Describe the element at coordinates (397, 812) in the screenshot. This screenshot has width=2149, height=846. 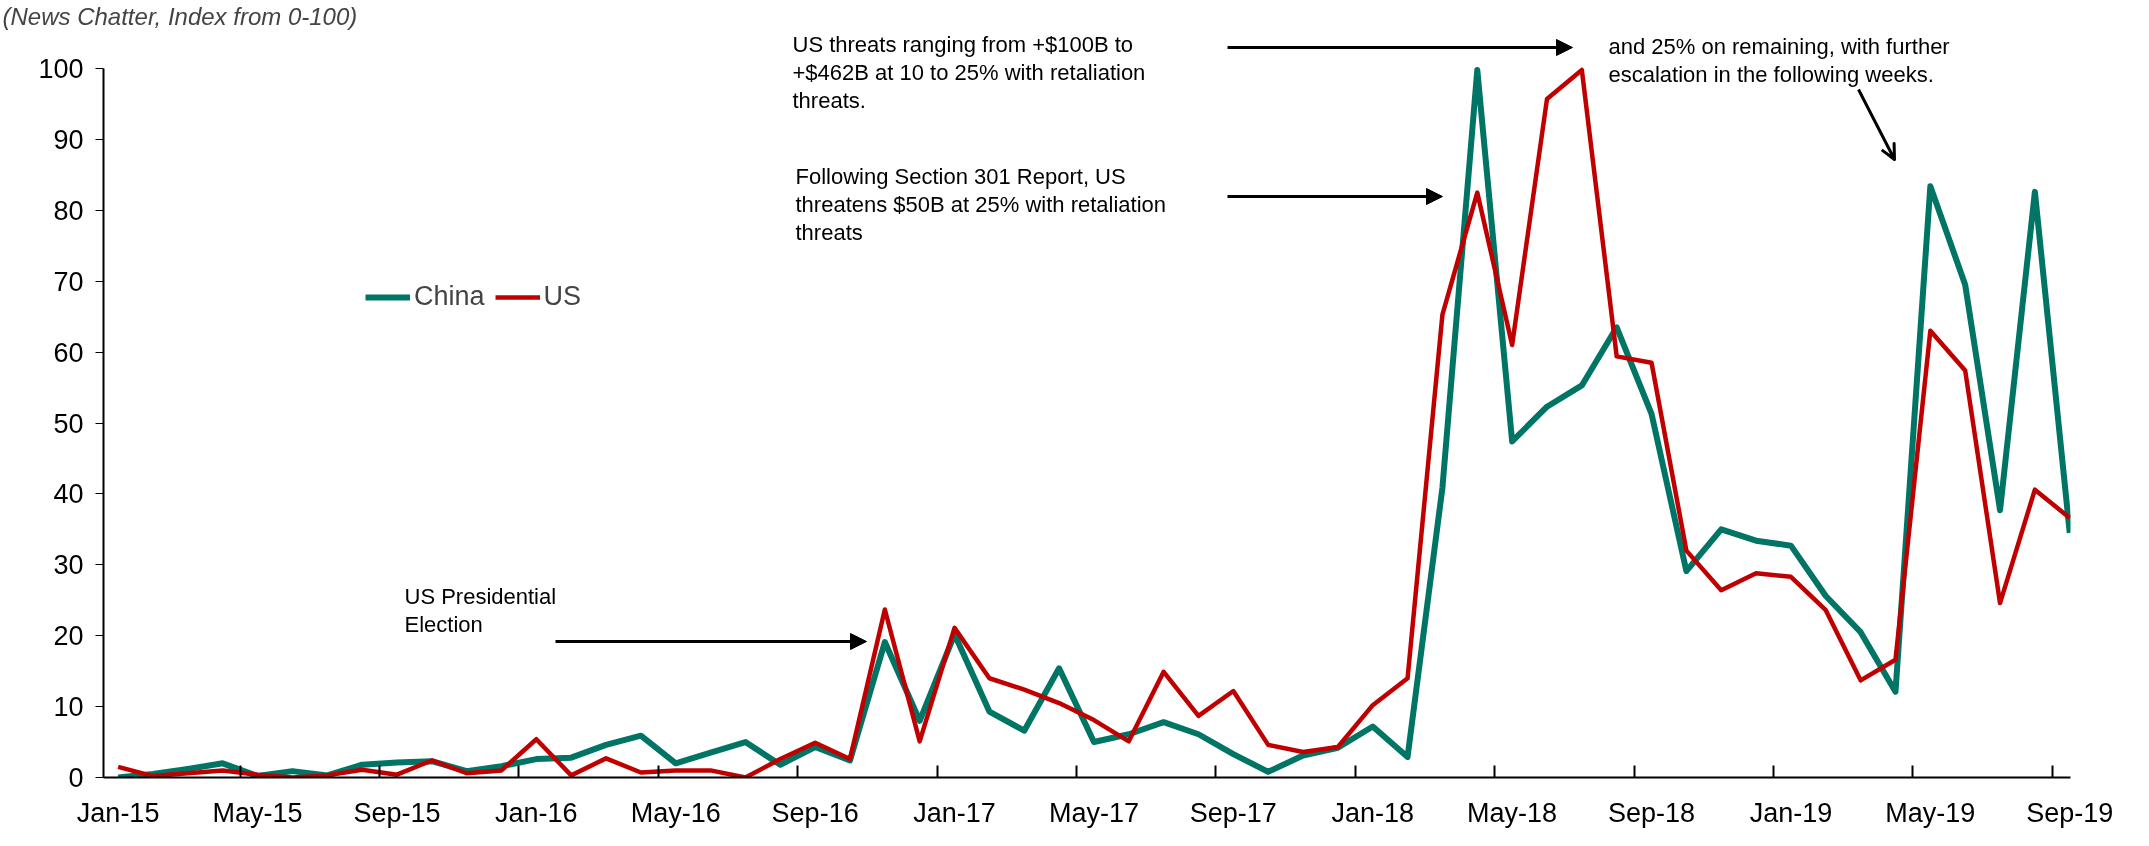
I see `x-tick-label: Sep-15` at that location.